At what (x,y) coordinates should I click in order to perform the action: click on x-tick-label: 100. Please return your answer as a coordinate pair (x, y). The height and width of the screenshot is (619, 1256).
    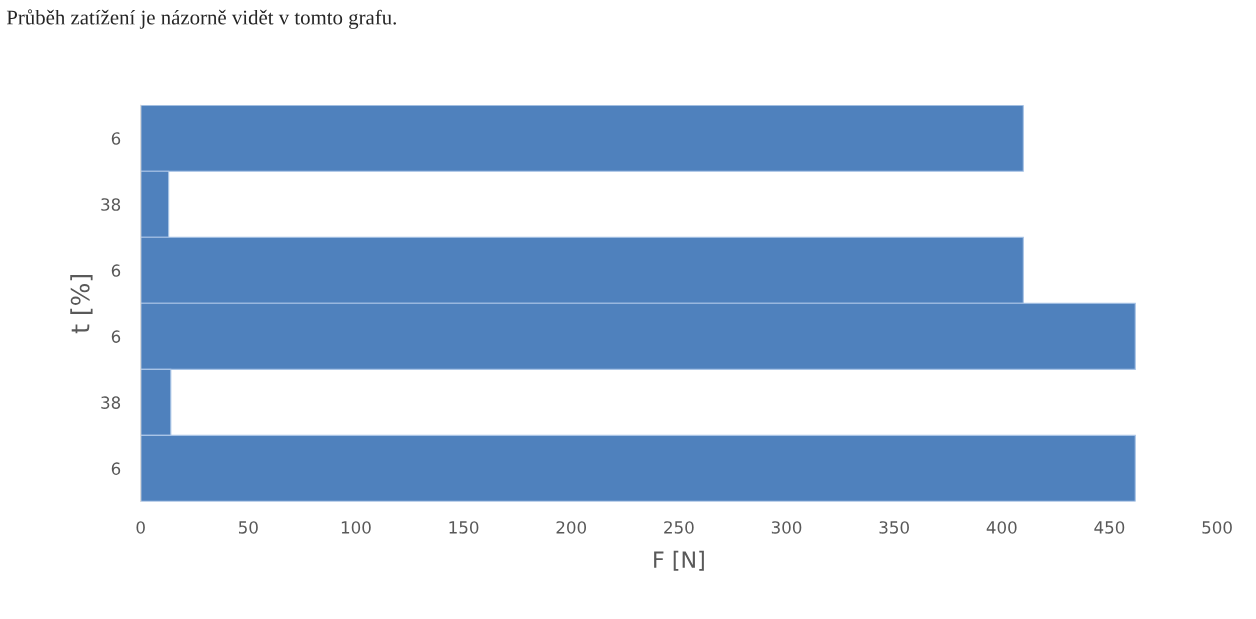
    Looking at the image, I should click on (356, 527).